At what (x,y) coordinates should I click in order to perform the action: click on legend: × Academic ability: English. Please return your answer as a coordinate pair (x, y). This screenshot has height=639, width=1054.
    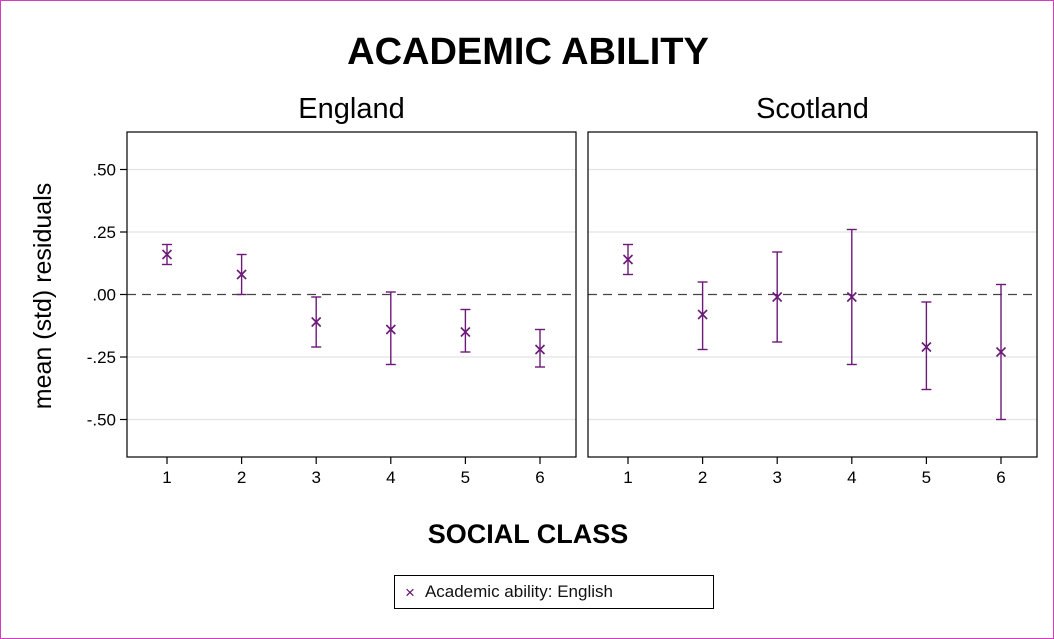
    Looking at the image, I should click on (554, 592).